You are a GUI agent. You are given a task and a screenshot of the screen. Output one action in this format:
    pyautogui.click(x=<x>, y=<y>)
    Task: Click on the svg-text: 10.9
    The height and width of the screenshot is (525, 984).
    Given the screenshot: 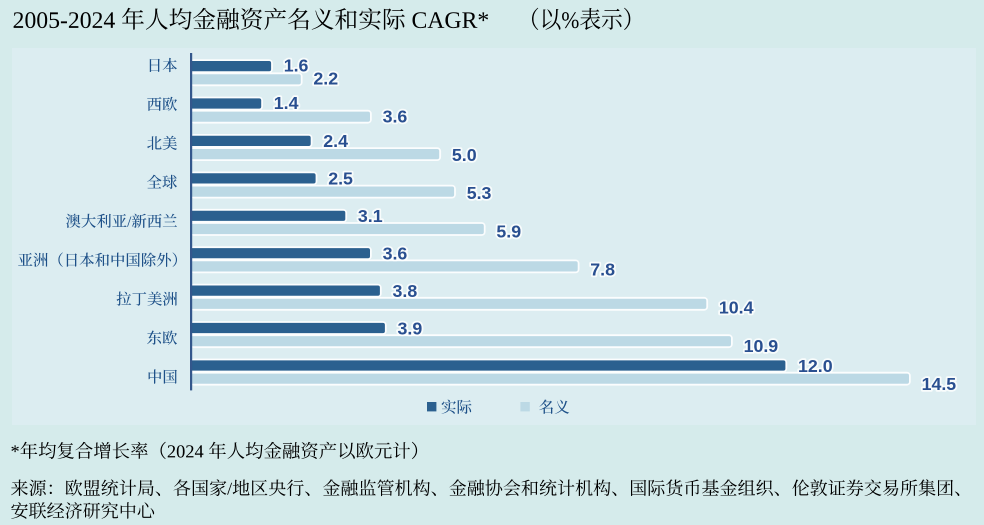 What is the action you would take?
    pyautogui.click(x=761, y=346)
    